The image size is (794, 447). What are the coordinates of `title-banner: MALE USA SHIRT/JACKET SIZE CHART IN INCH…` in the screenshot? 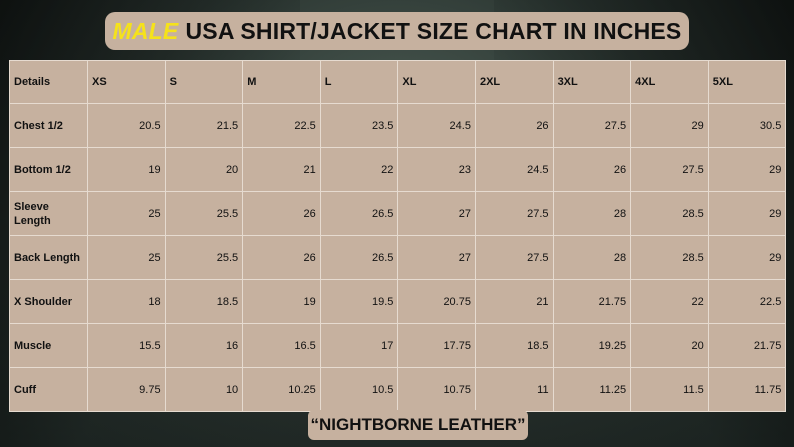 It's located at (397, 31).